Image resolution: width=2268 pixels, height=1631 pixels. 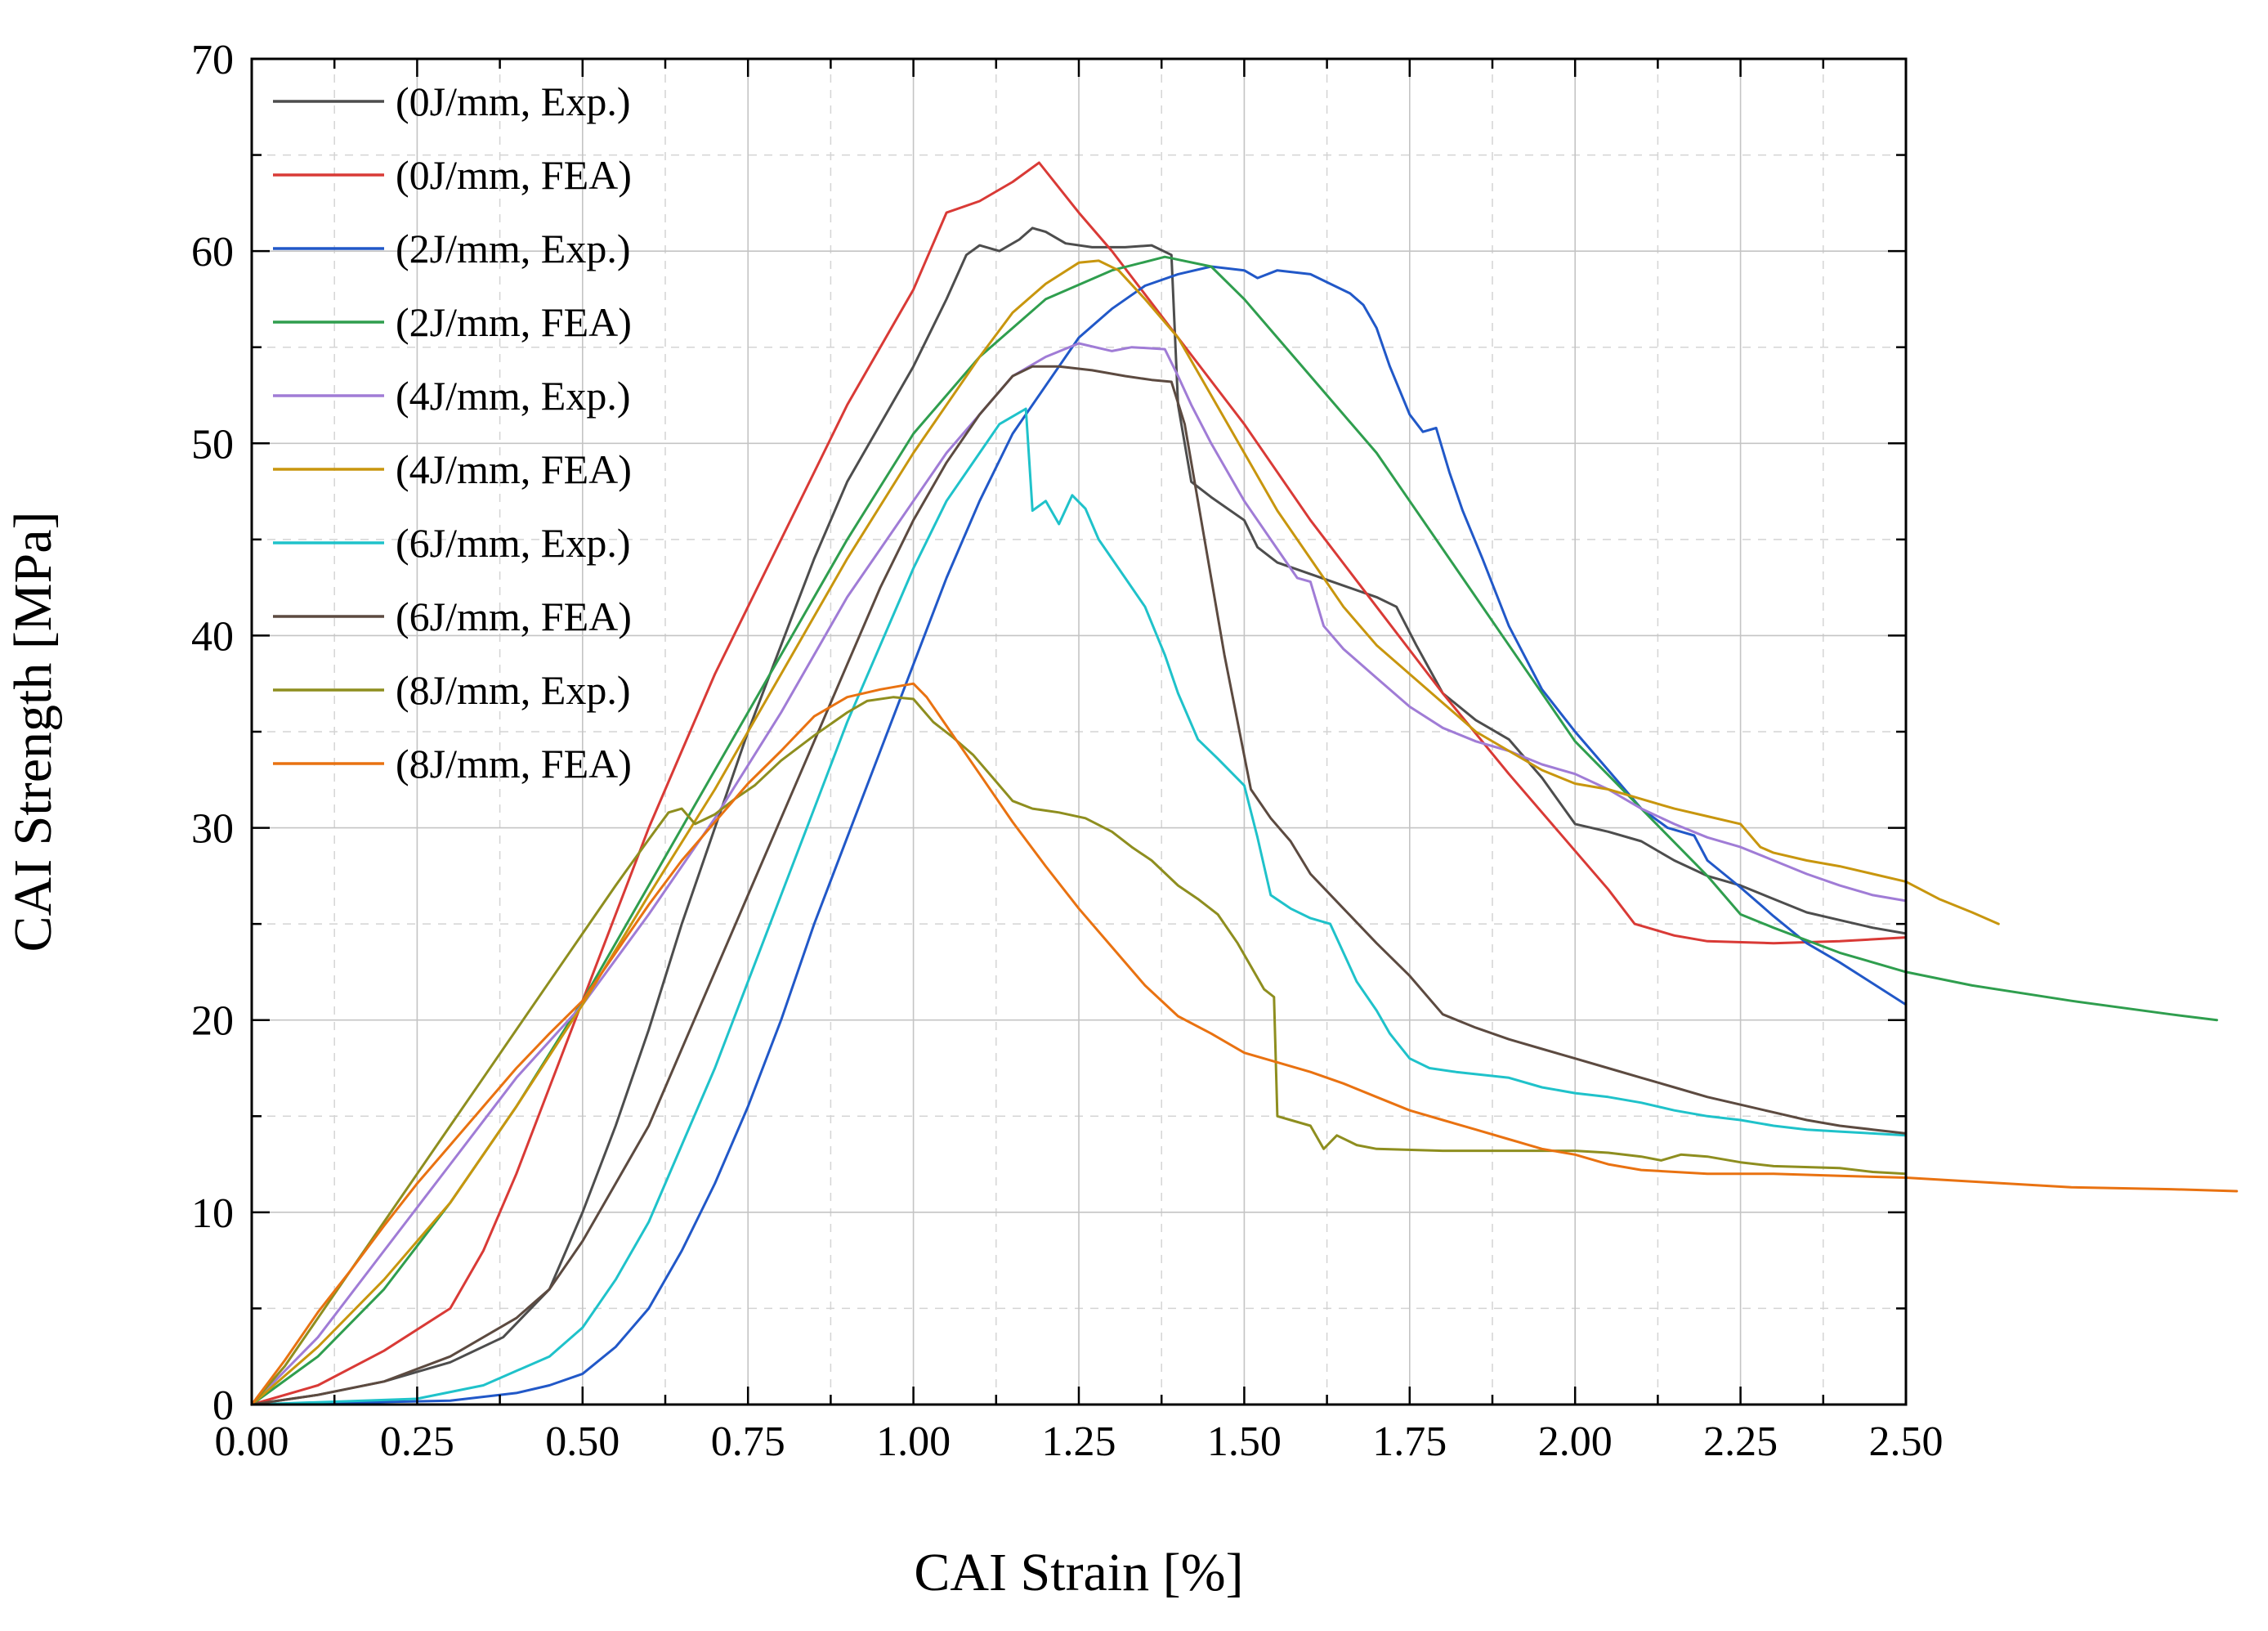 What do you see at coordinates (513, 101) in the screenshot?
I see `legend-label: (0J/mm, Exp.)` at bounding box center [513, 101].